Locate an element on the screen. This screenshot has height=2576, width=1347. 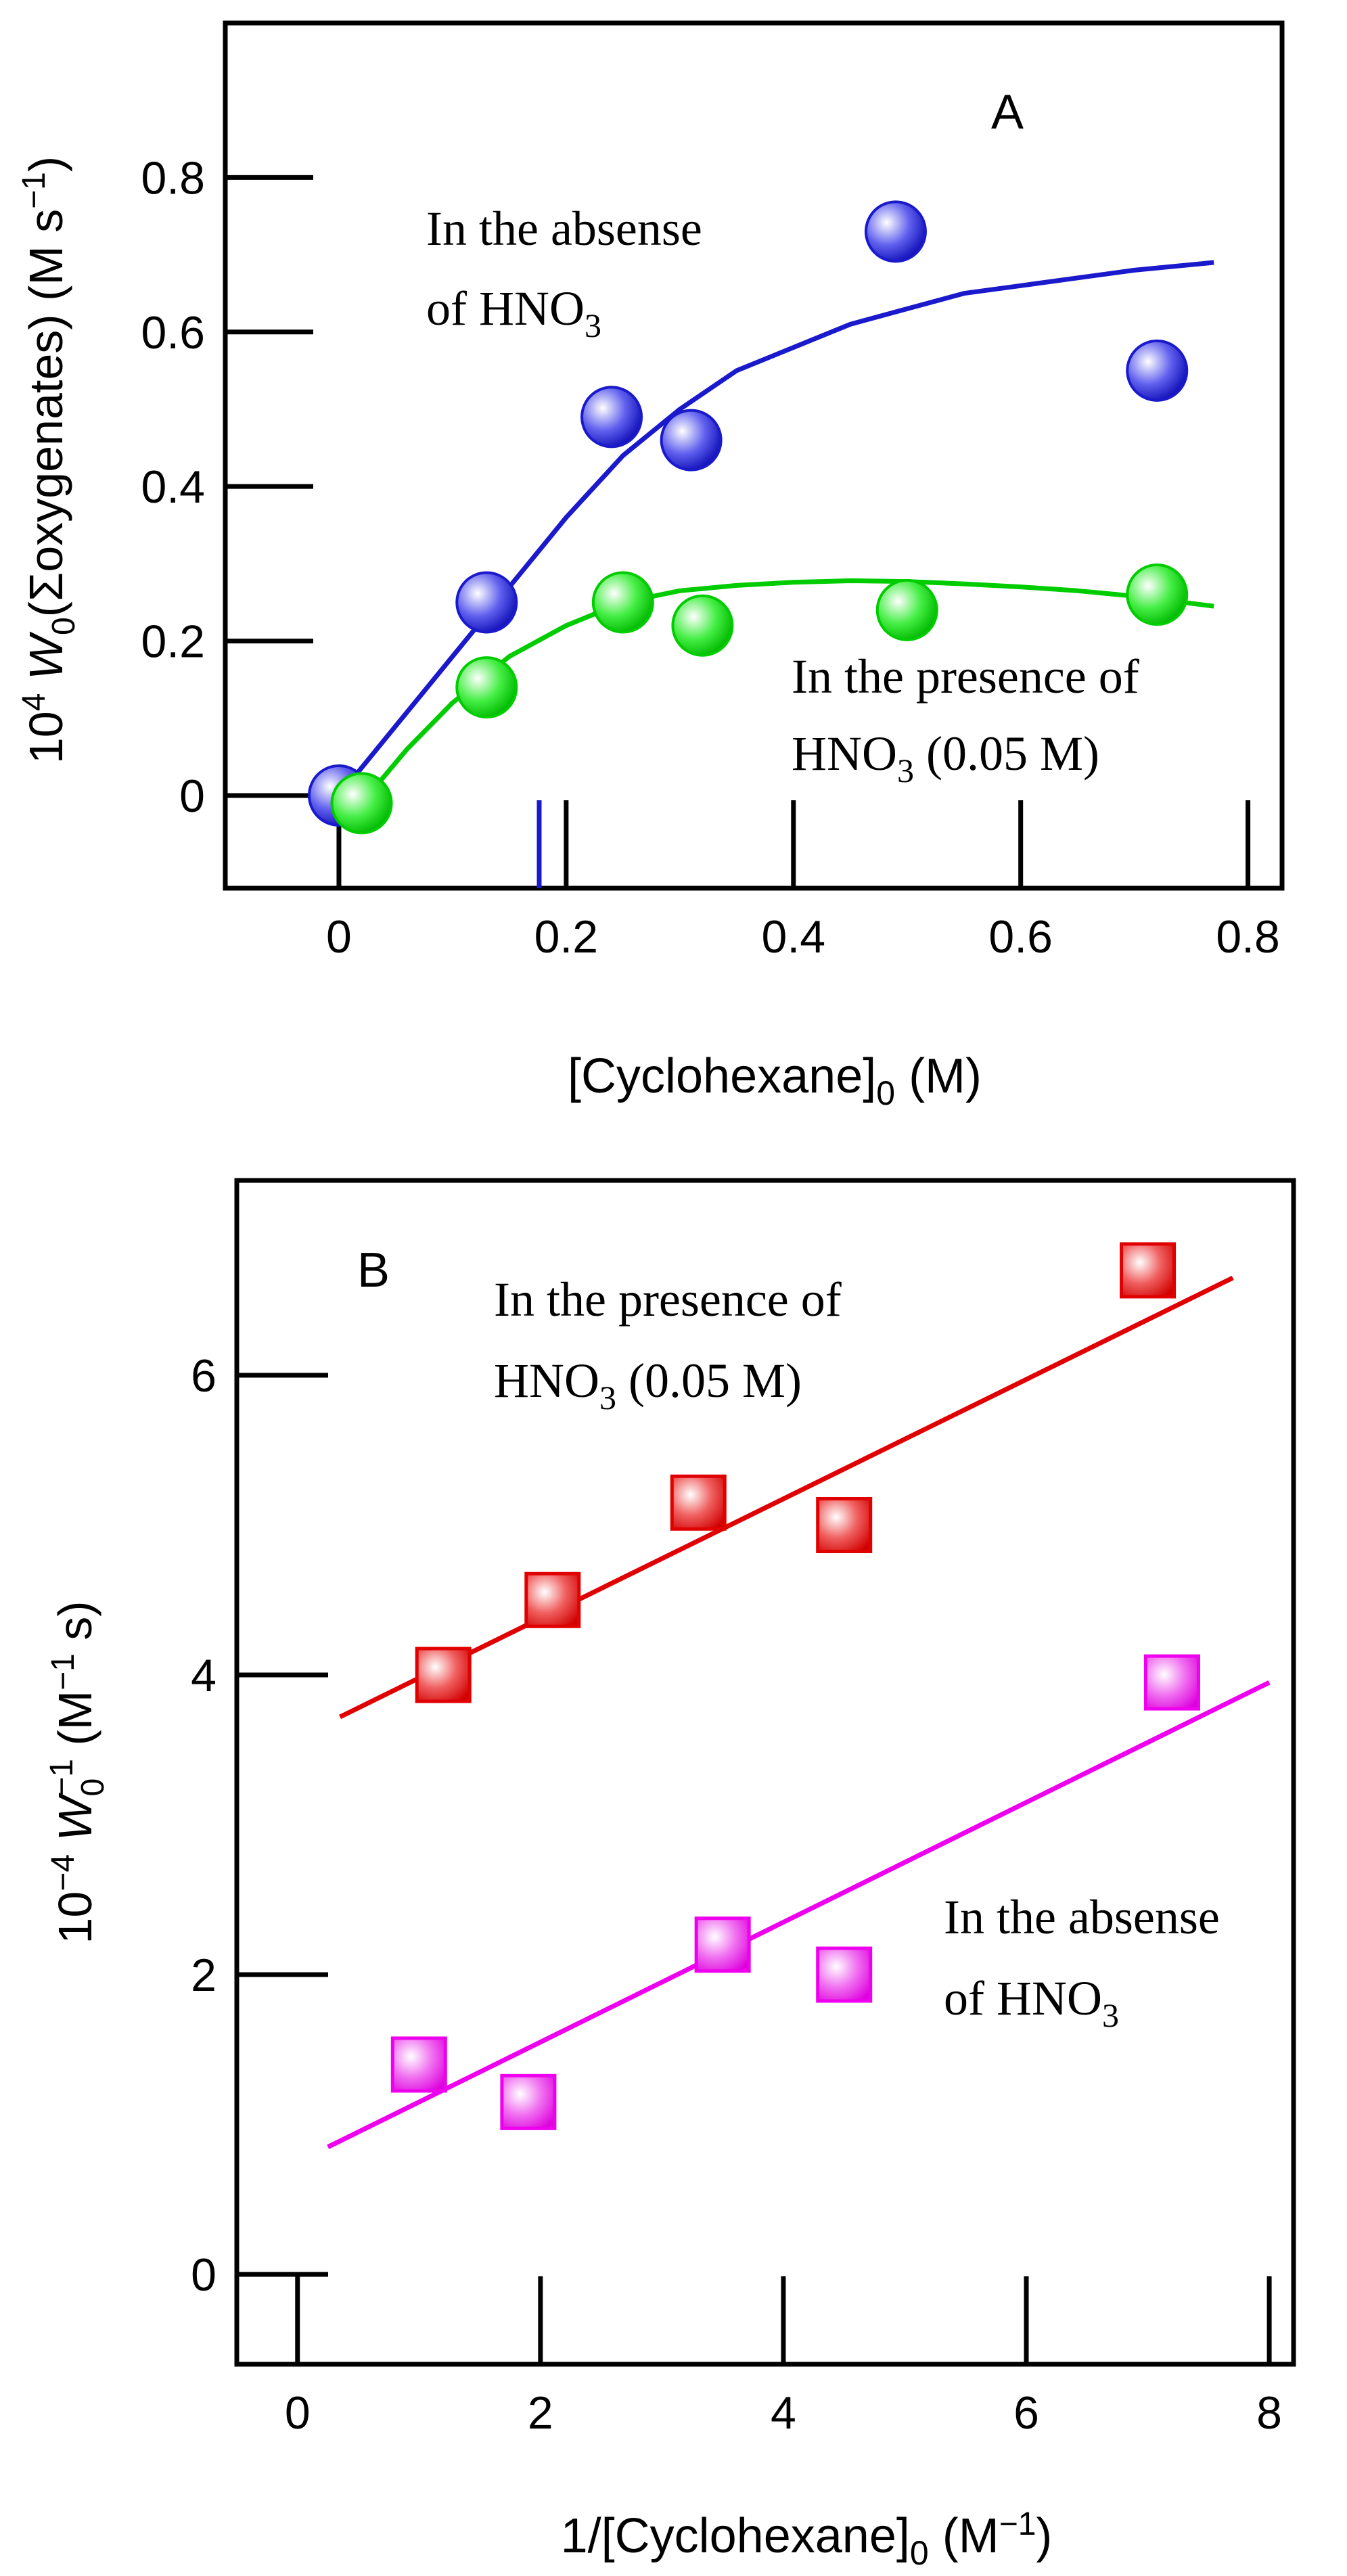
y-tick-label: 0.6 is located at coordinates (173, 333).